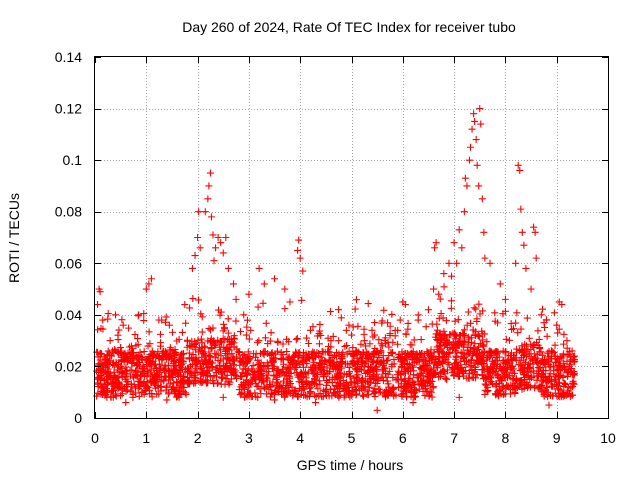 This screenshot has height=480, width=640. I want to click on x-tick-labels: 0 1 2 3 4 5 6 7 8 9 10, so click(353, 438).